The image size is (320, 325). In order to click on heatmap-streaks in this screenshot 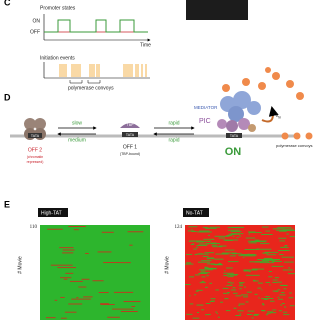, I will do `click(240, 272)`.